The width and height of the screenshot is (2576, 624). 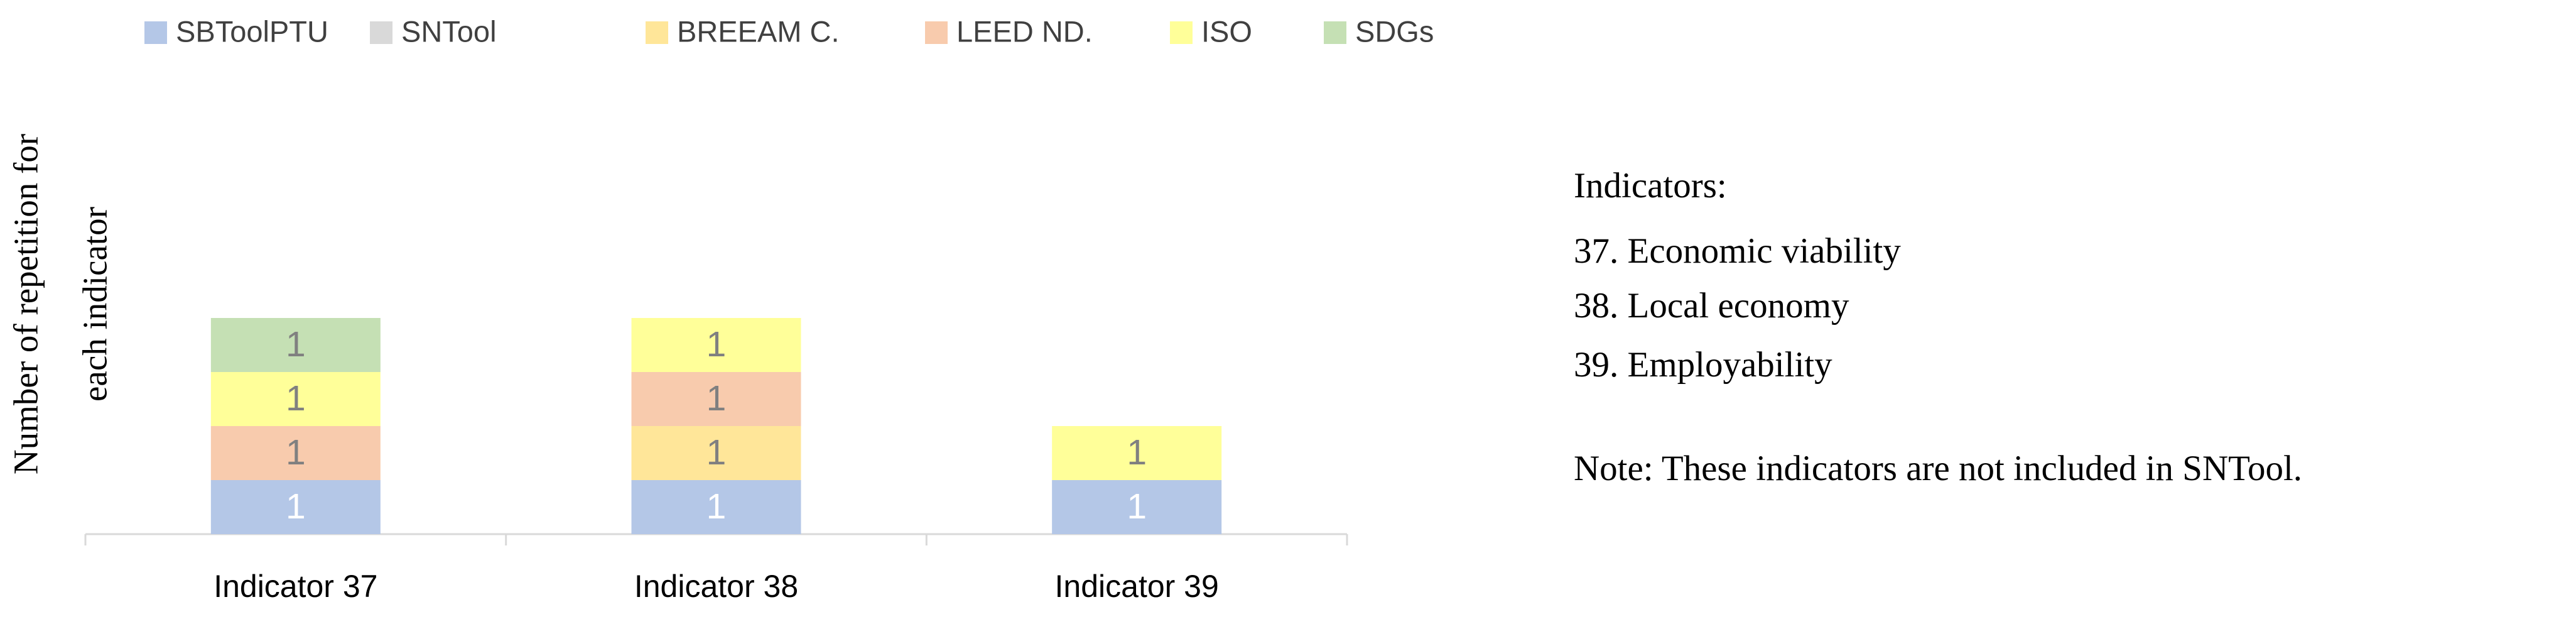 I want to click on annotation: 38. Local economy, so click(x=1712, y=306).